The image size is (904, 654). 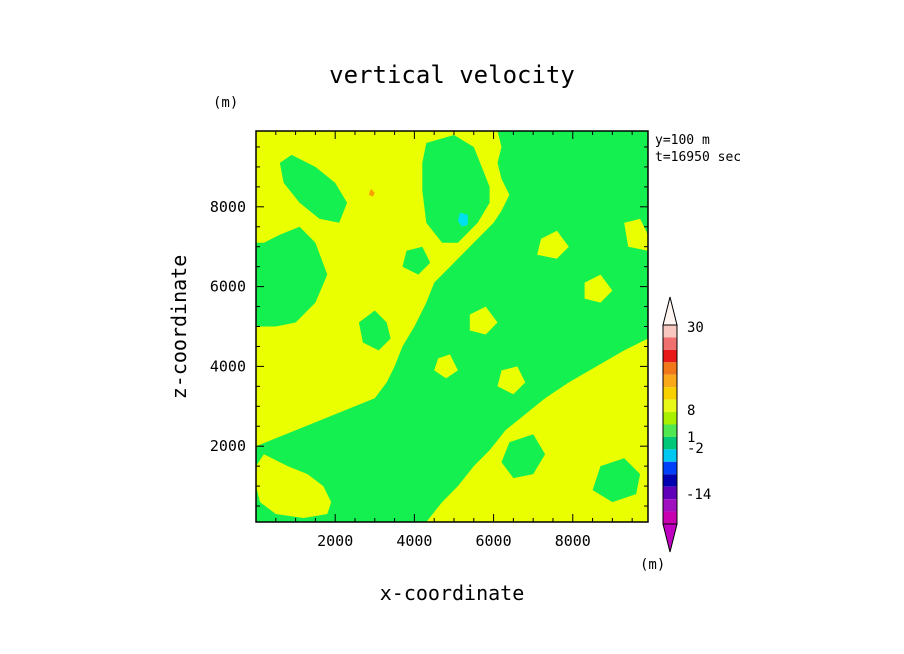 What do you see at coordinates (228, 446) in the screenshot?
I see `y-tick-label-2000: 2000` at bounding box center [228, 446].